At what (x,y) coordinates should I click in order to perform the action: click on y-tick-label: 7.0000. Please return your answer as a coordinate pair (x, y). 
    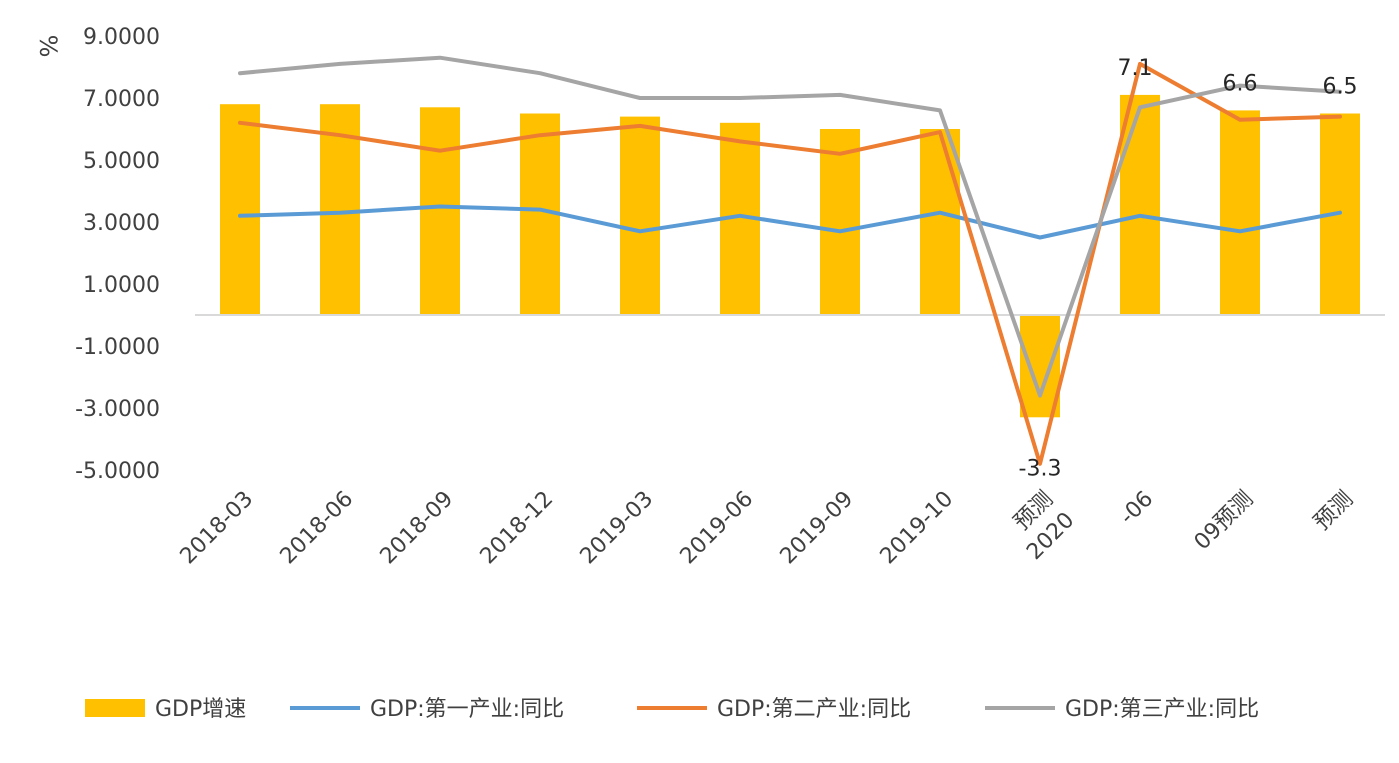
    Looking at the image, I should click on (121, 99).